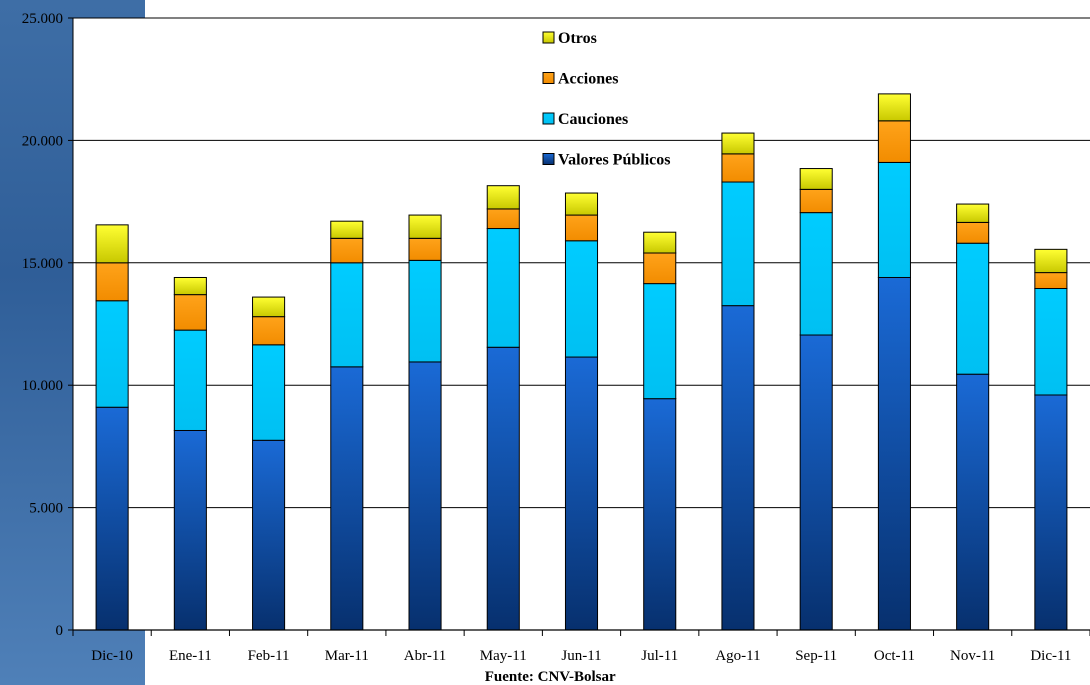 The image size is (1090, 685). I want to click on x-tick-label: Sep-11, so click(816, 656).